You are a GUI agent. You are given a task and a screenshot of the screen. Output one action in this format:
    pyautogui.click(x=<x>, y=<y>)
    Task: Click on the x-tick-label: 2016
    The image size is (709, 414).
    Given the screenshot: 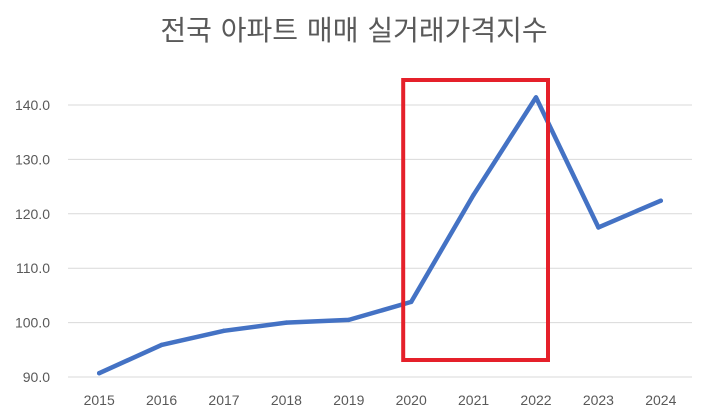 What is the action you would take?
    pyautogui.click(x=161, y=400)
    